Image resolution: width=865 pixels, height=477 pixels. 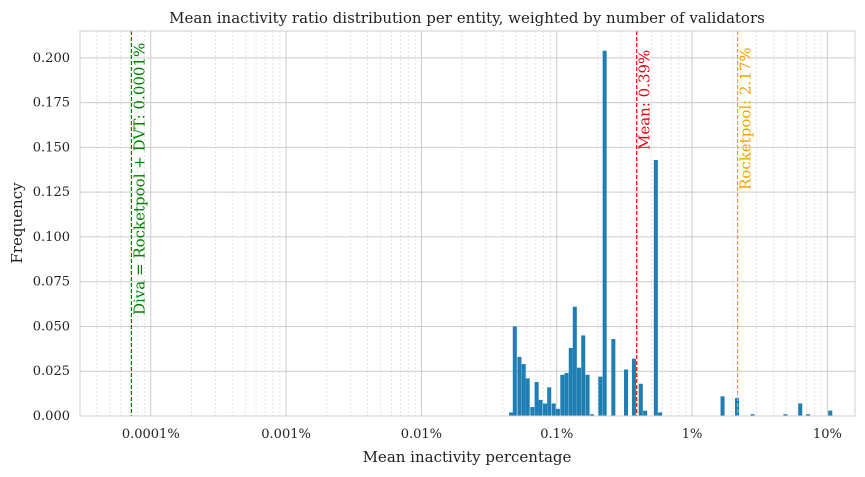 What do you see at coordinates (51, 416) in the screenshot?
I see `y-tick-label: 0.000` at bounding box center [51, 416].